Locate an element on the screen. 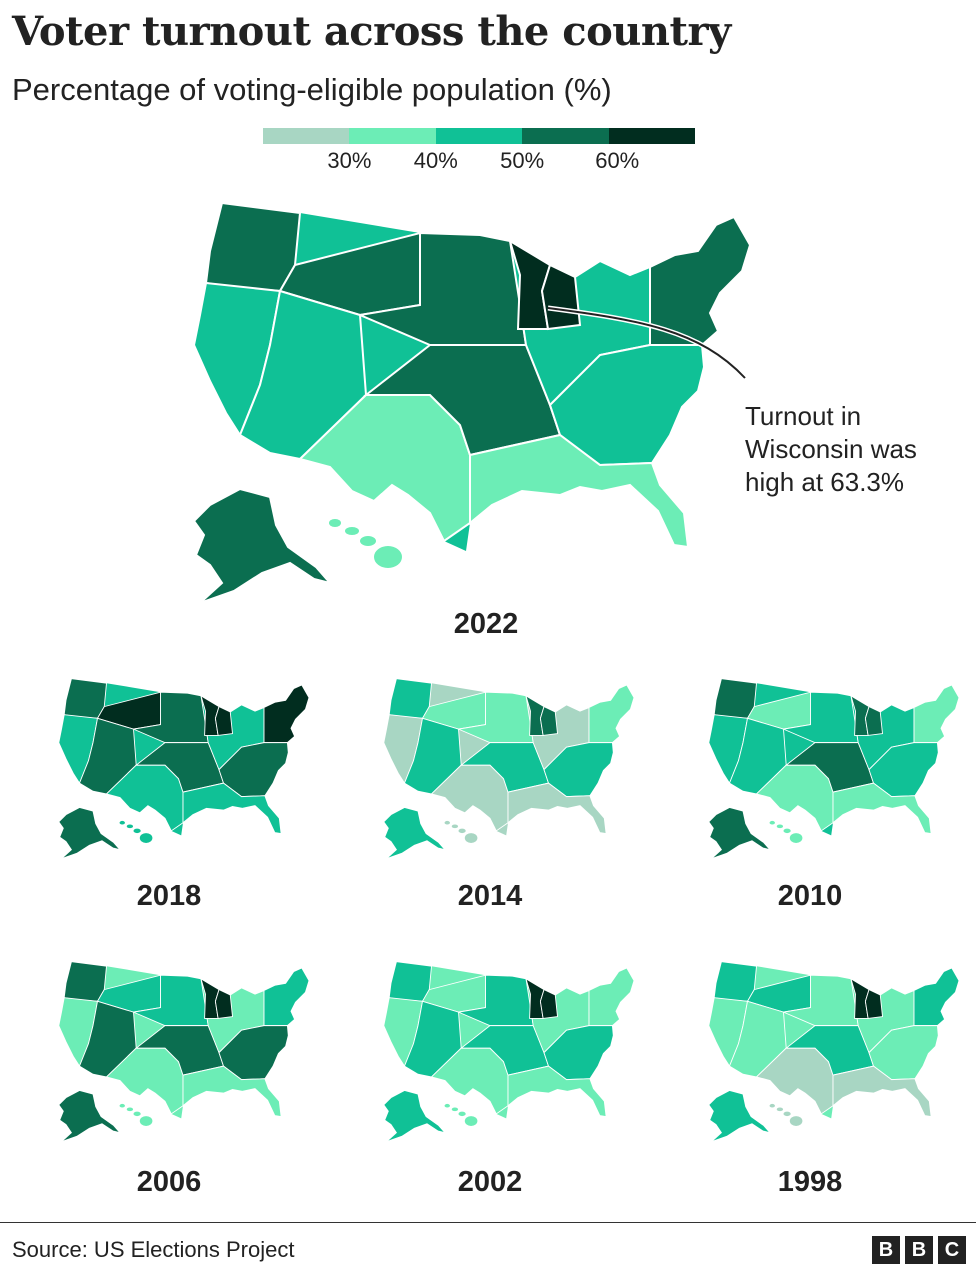 This screenshot has width=976, height=1270. legend-tick-30: 30% is located at coordinates (349, 160).